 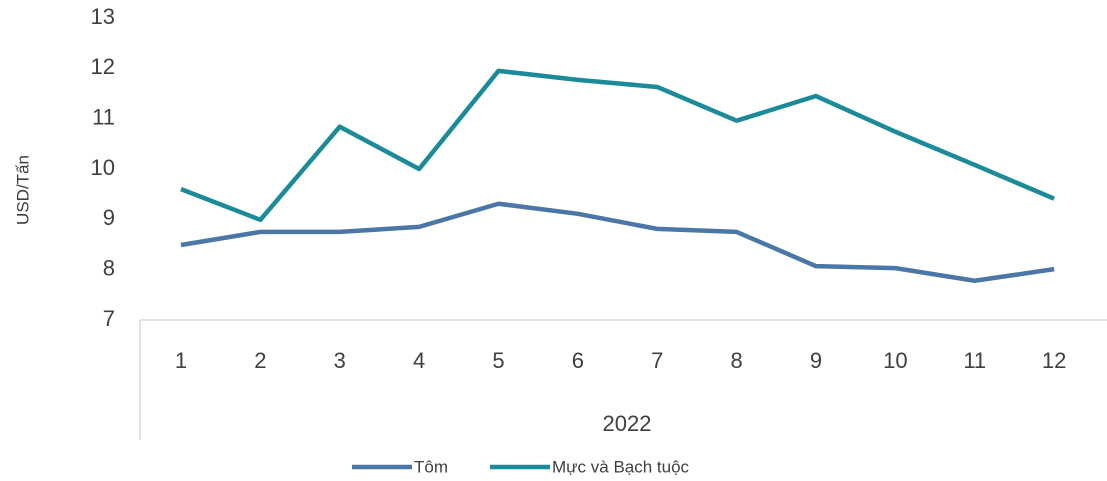 I want to click on x-tick-label: 4, so click(x=419, y=360).